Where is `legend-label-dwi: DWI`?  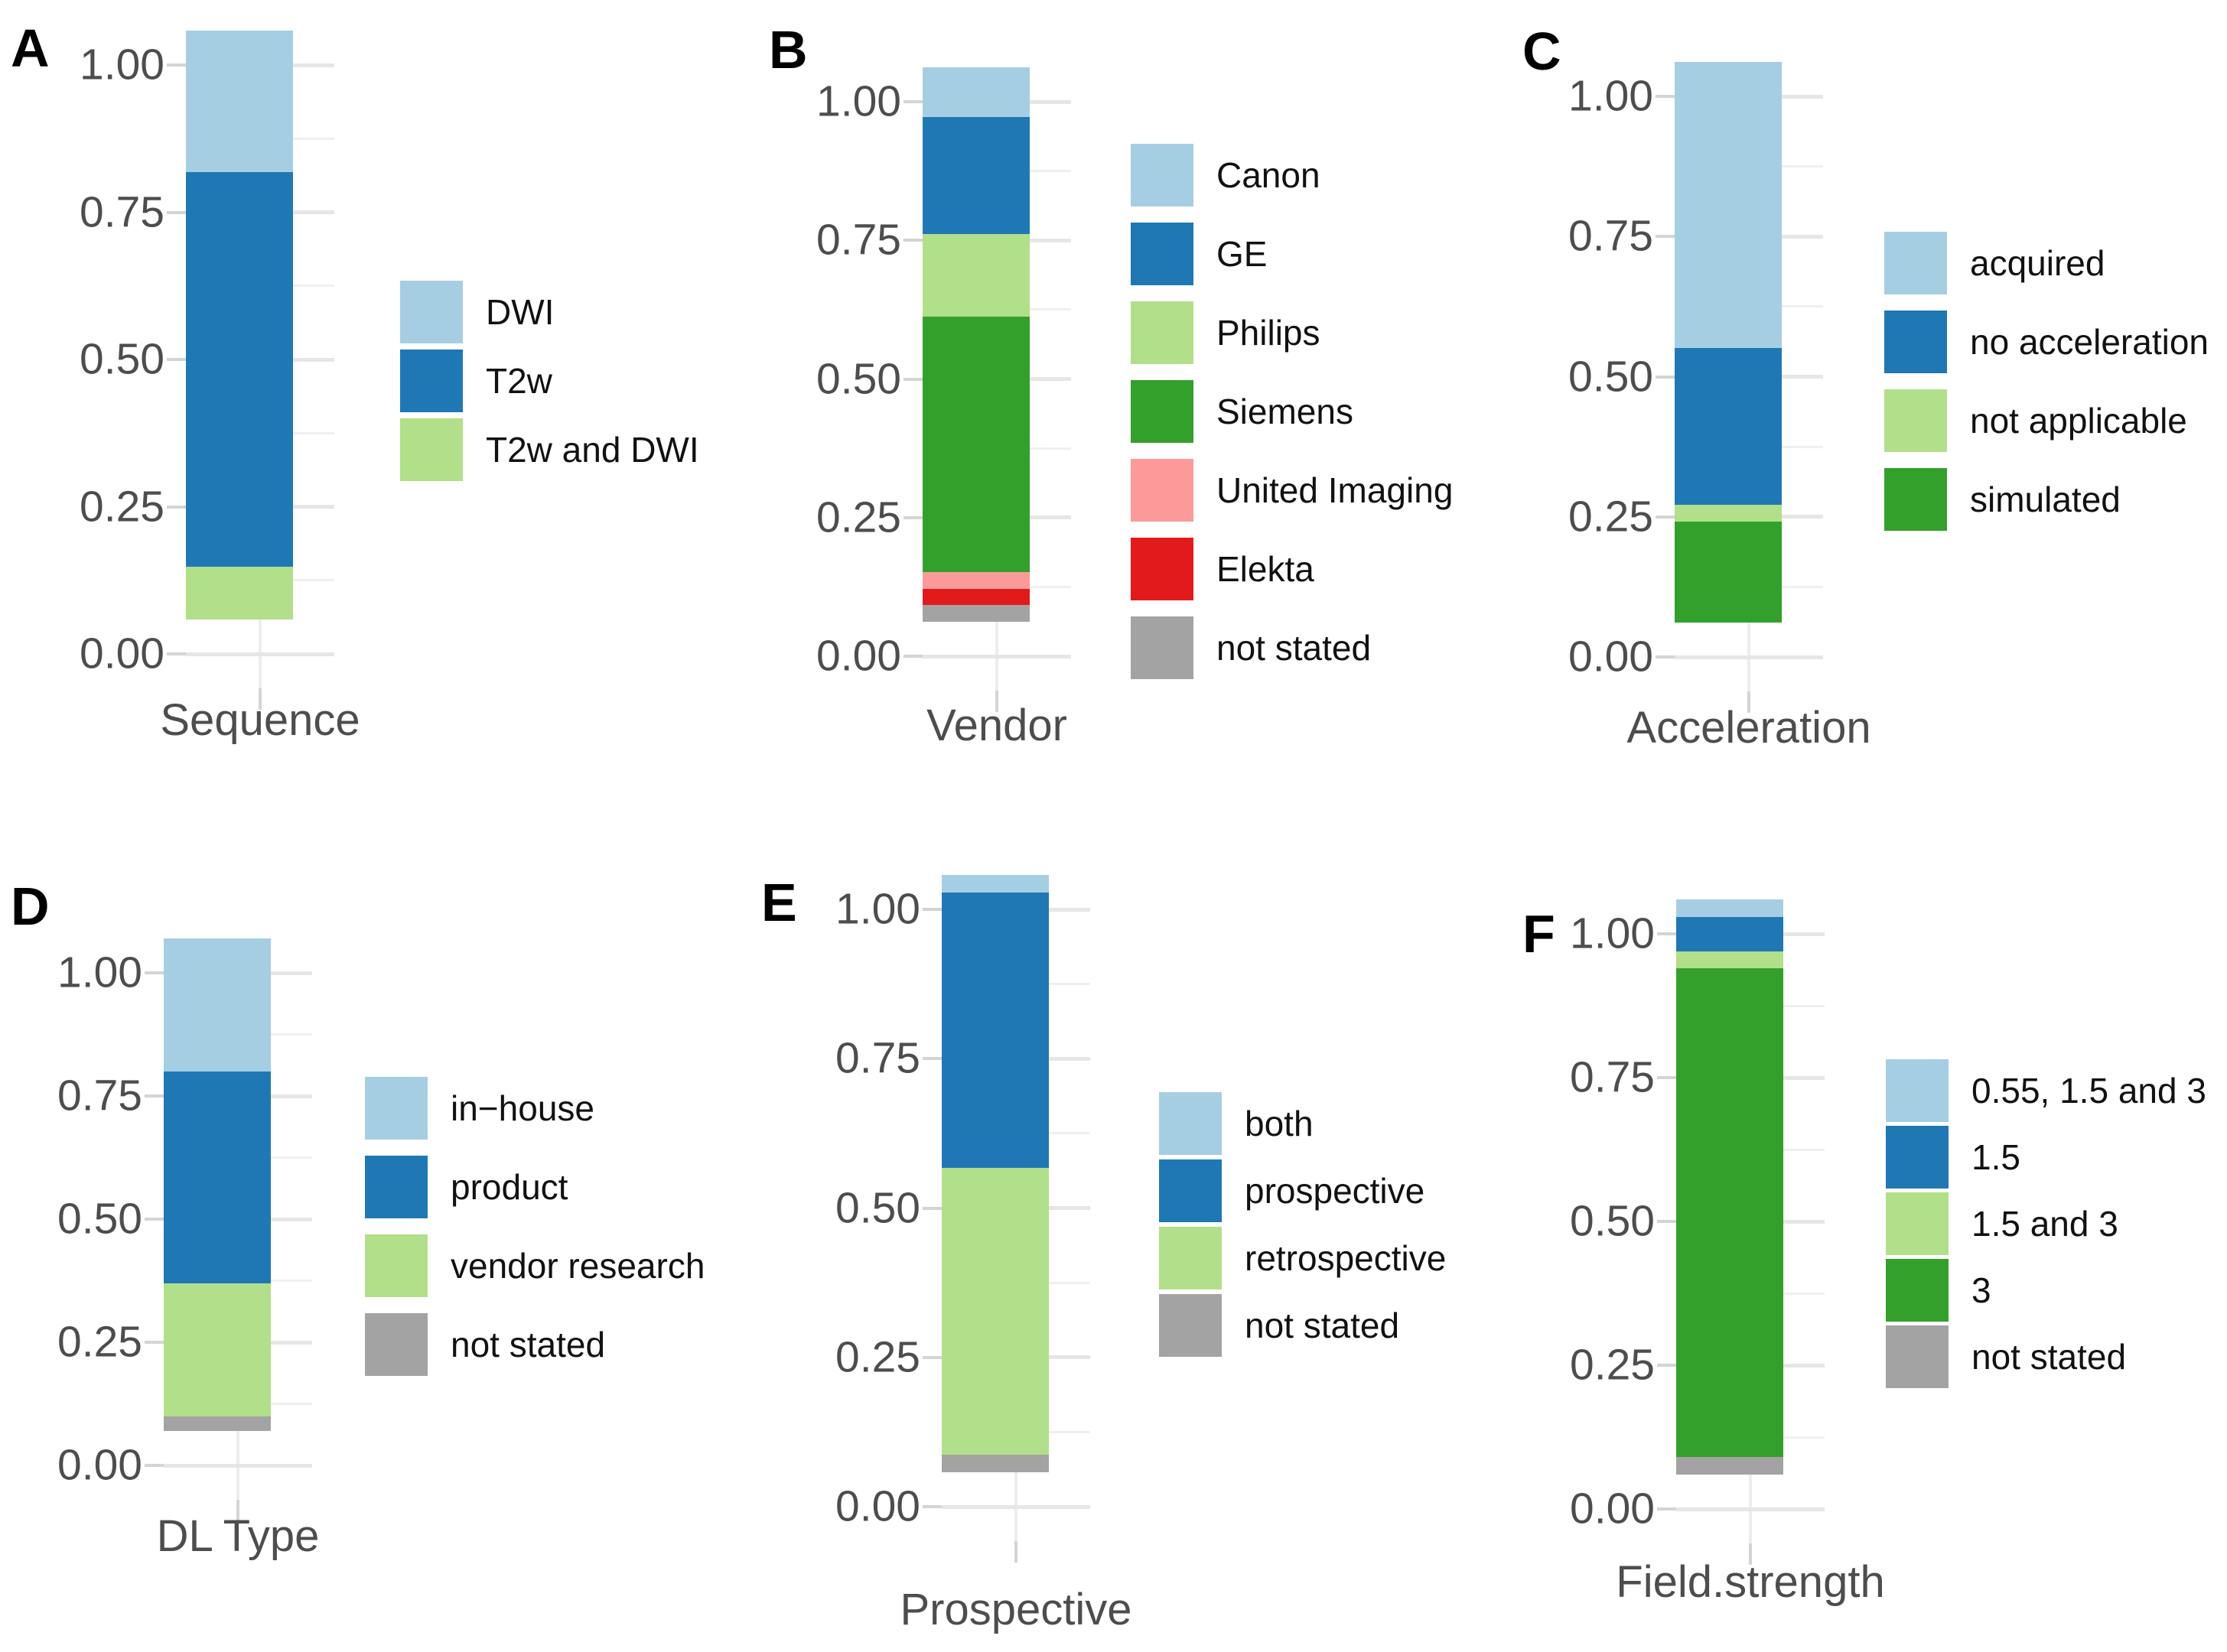
legend-label-dwi: DWI is located at coordinates (520, 312).